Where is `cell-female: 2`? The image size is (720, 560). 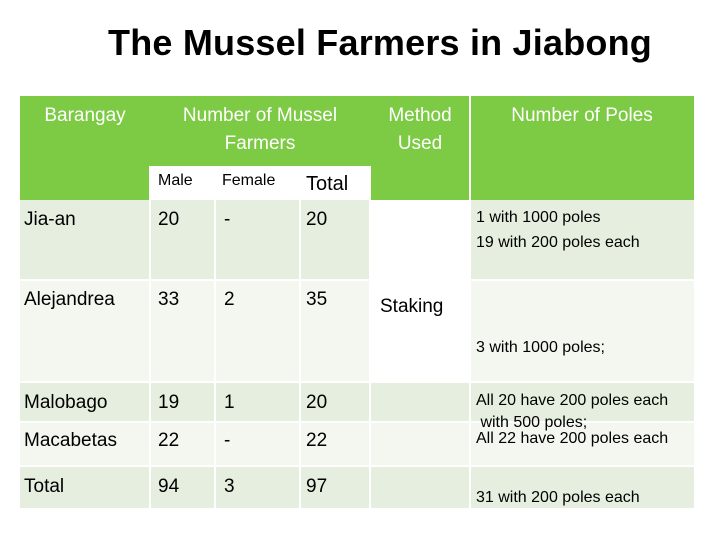
cell-female: 2 is located at coordinates (229, 299).